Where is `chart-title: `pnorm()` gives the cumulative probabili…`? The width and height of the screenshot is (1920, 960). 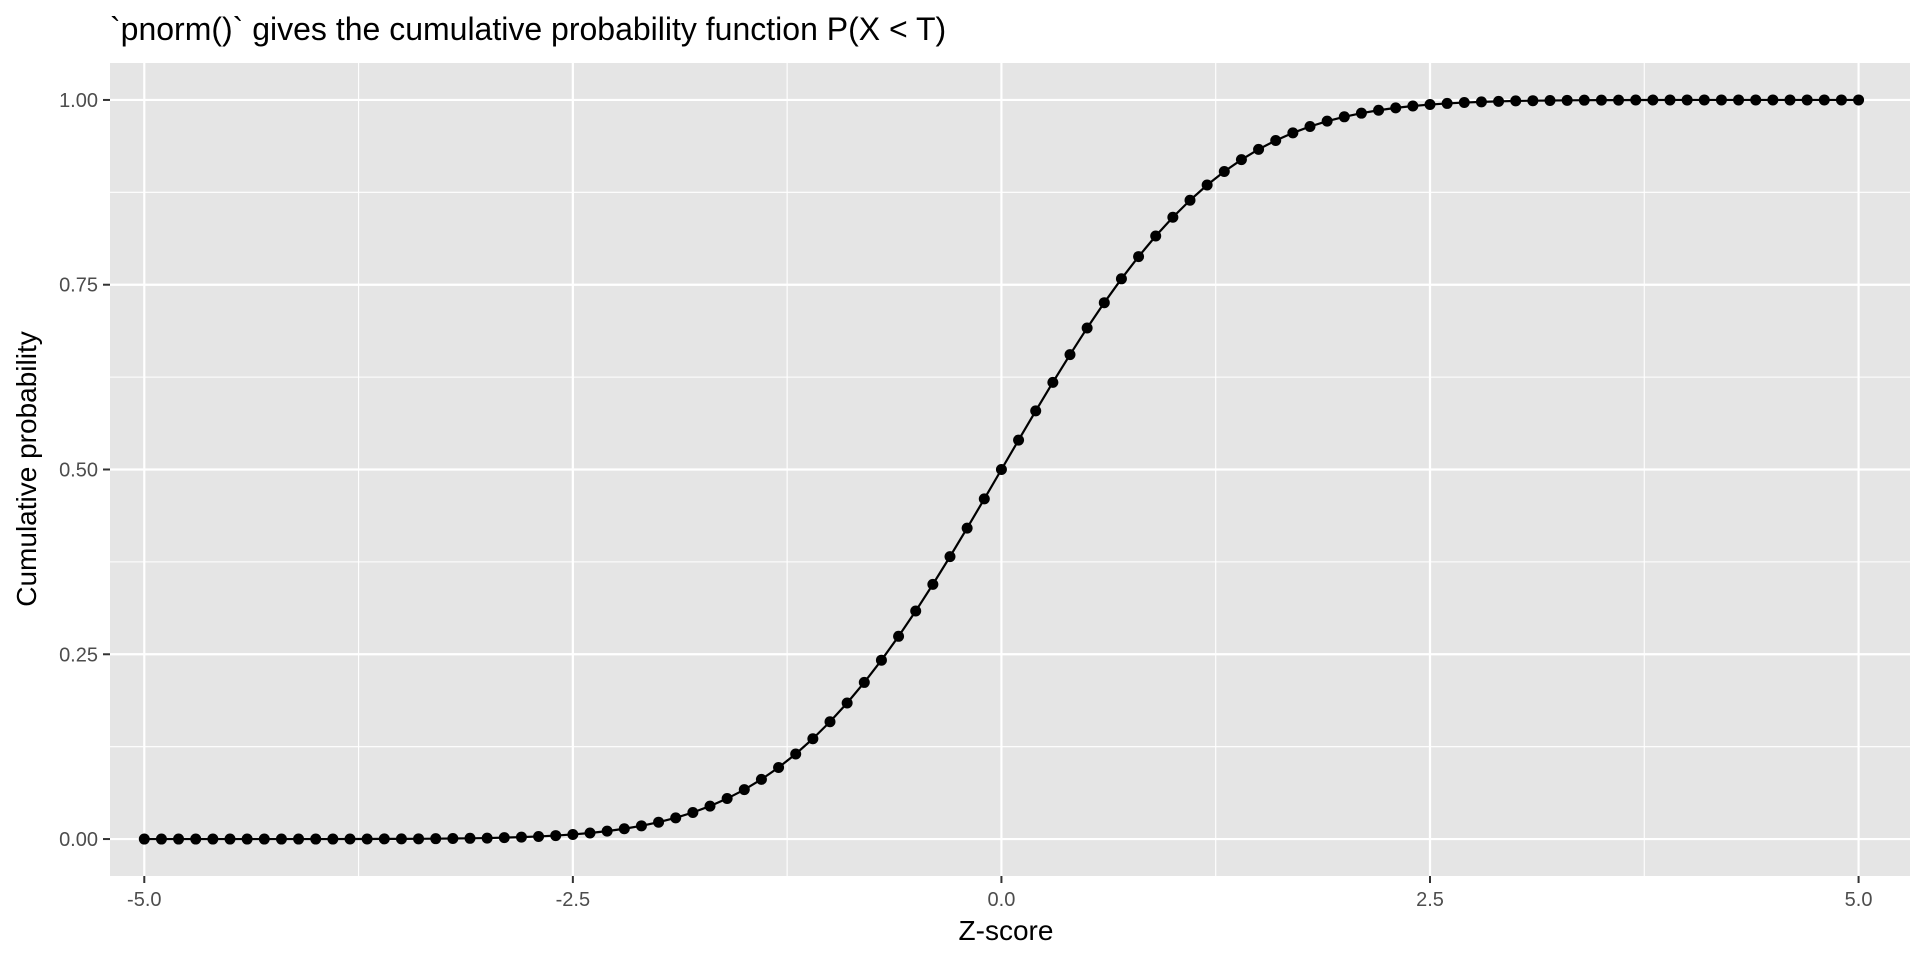
chart-title: `pnorm()` gives the cumulative probabili… is located at coordinates (528, 29).